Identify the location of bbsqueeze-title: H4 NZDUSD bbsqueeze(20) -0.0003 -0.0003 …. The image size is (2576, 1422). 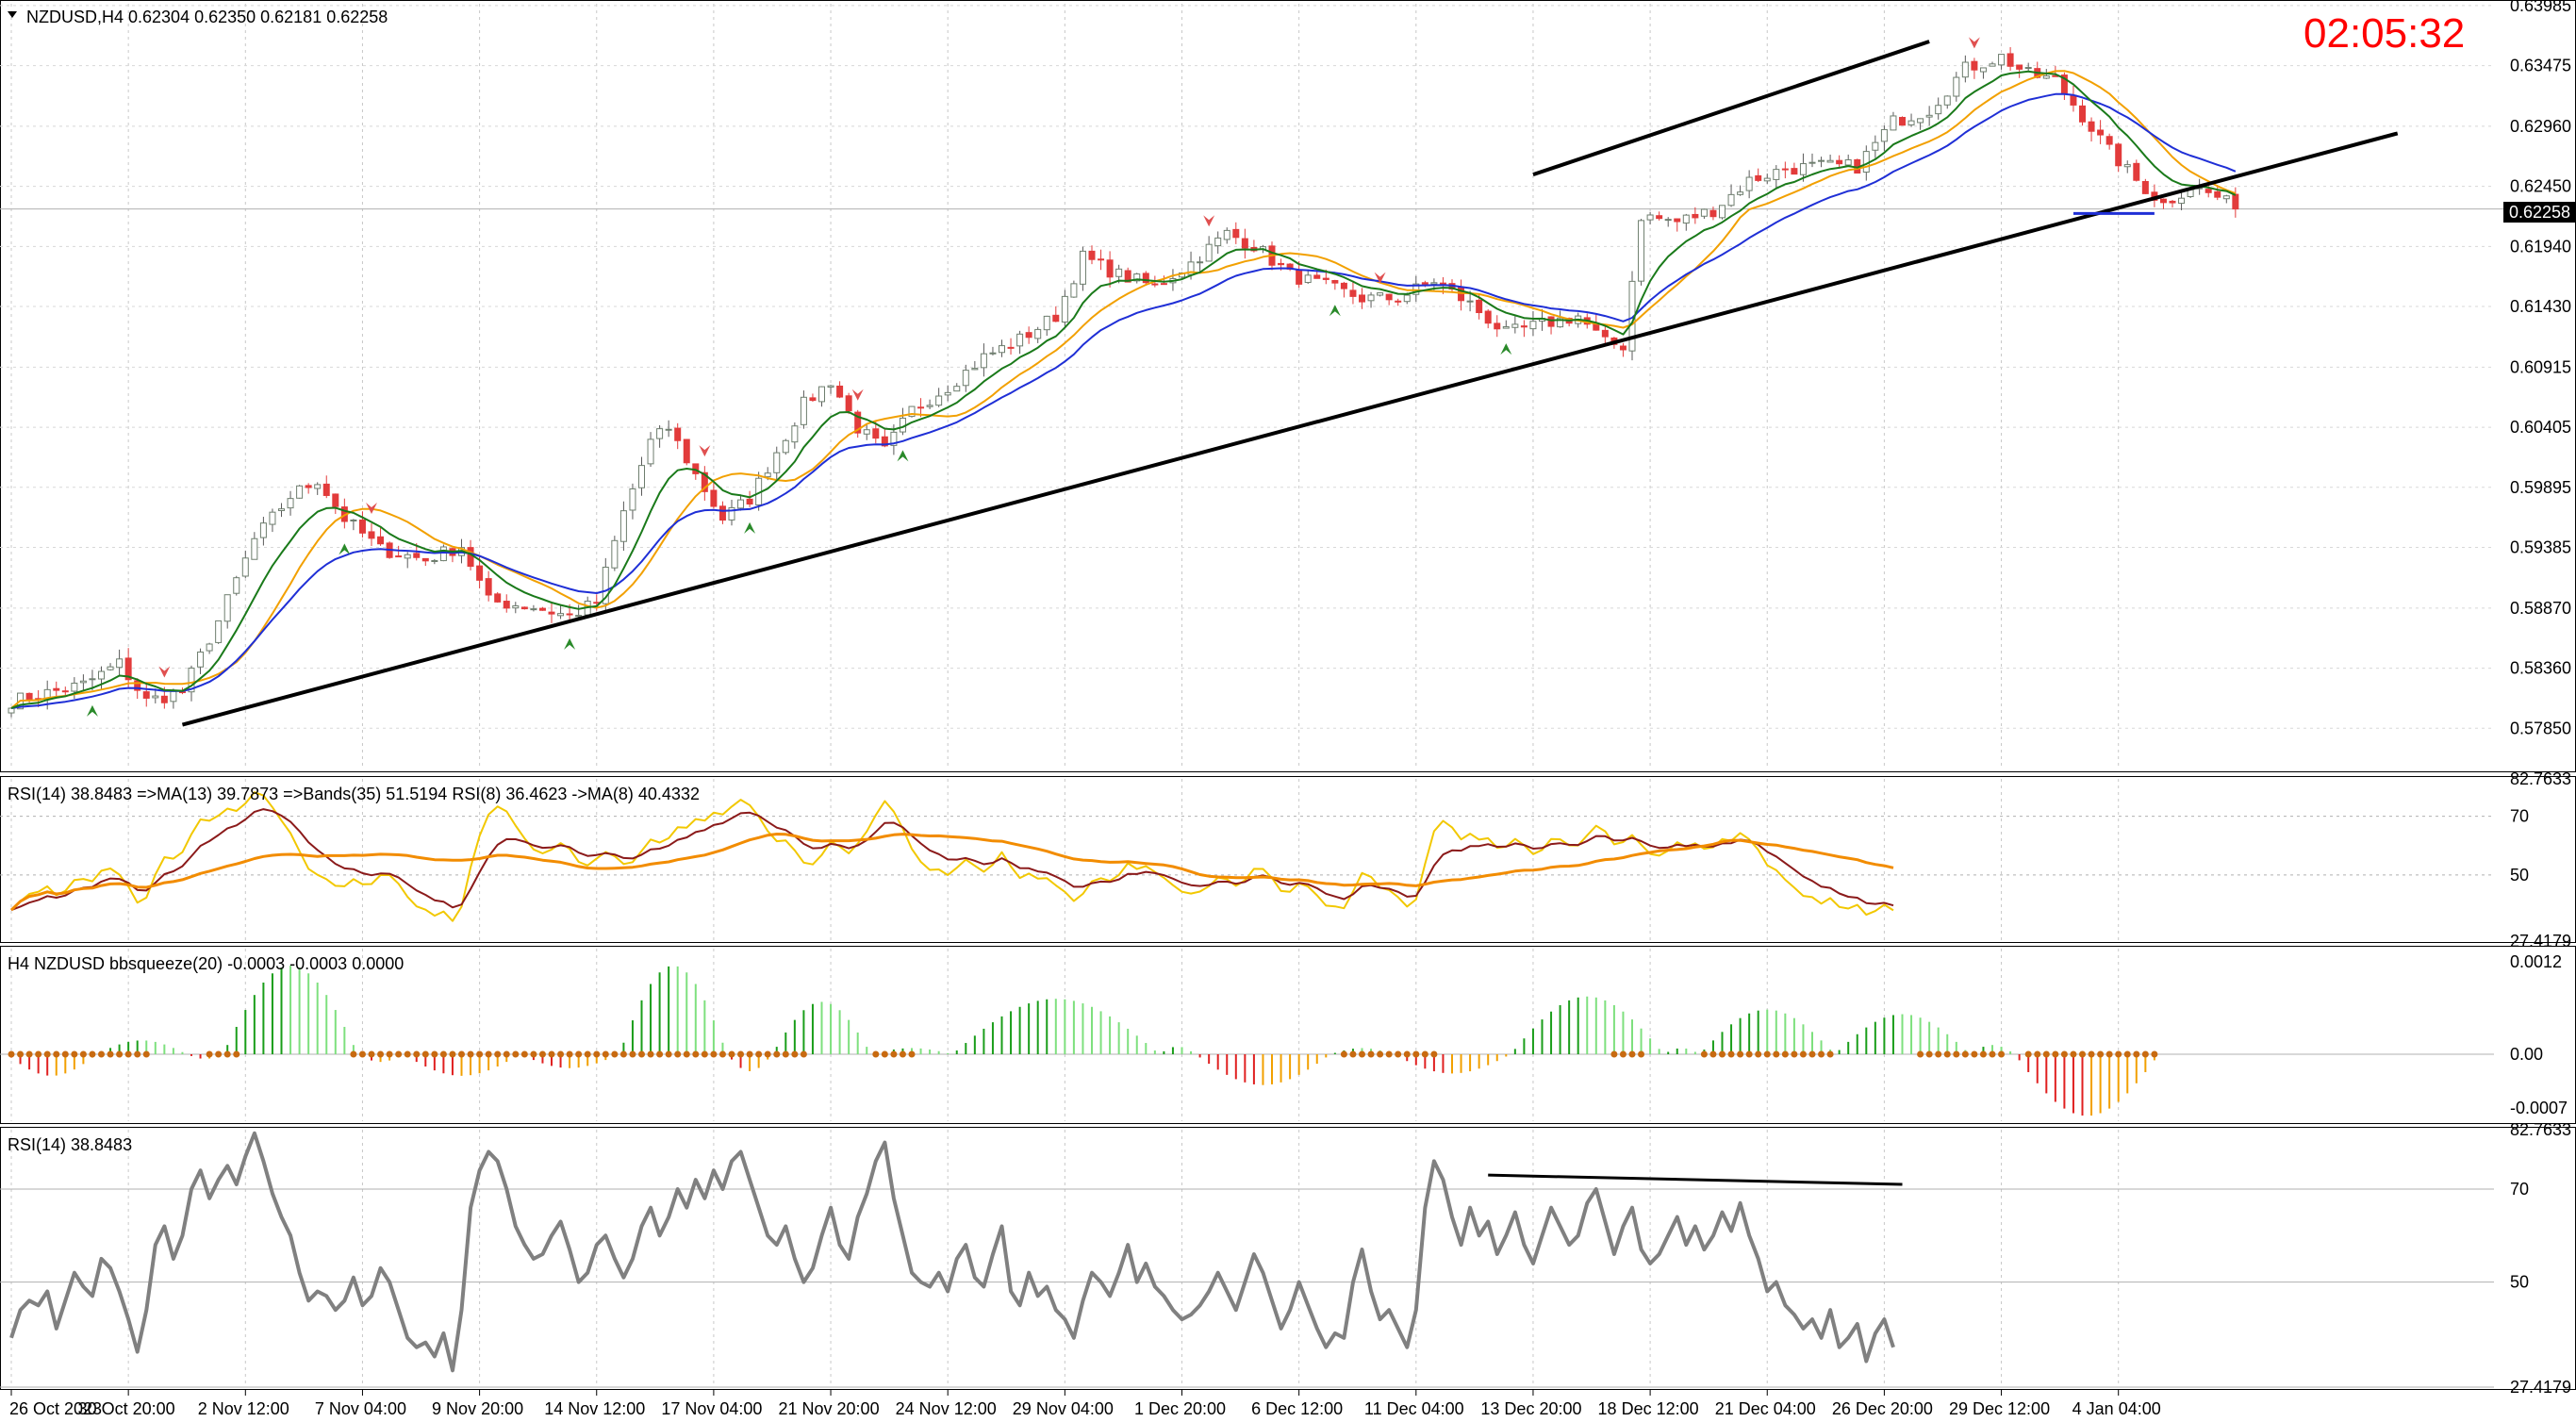
(206, 964).